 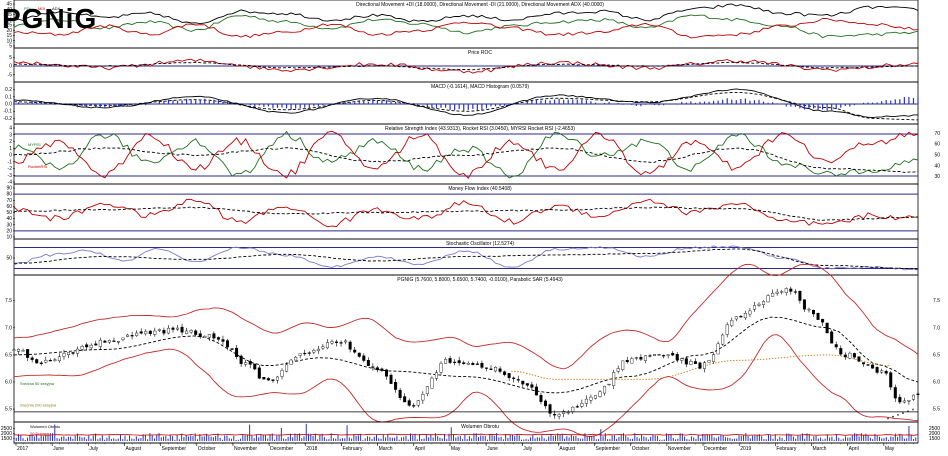 I want to click on y-tick-label: -0.1, so click(x=7, y=112).